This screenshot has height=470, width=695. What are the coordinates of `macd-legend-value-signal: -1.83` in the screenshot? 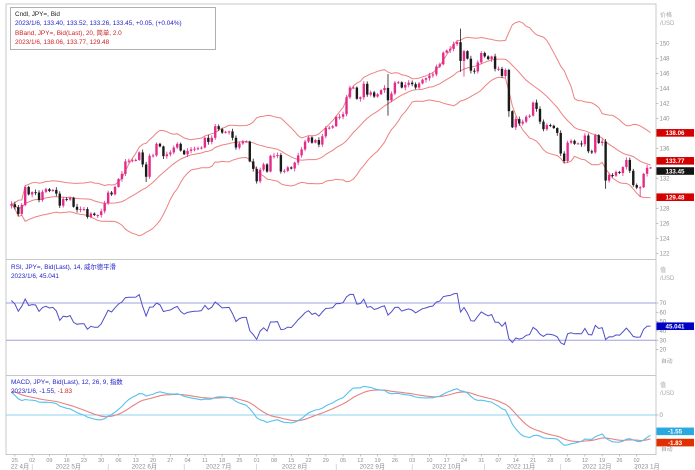 It's located at (65, 391).